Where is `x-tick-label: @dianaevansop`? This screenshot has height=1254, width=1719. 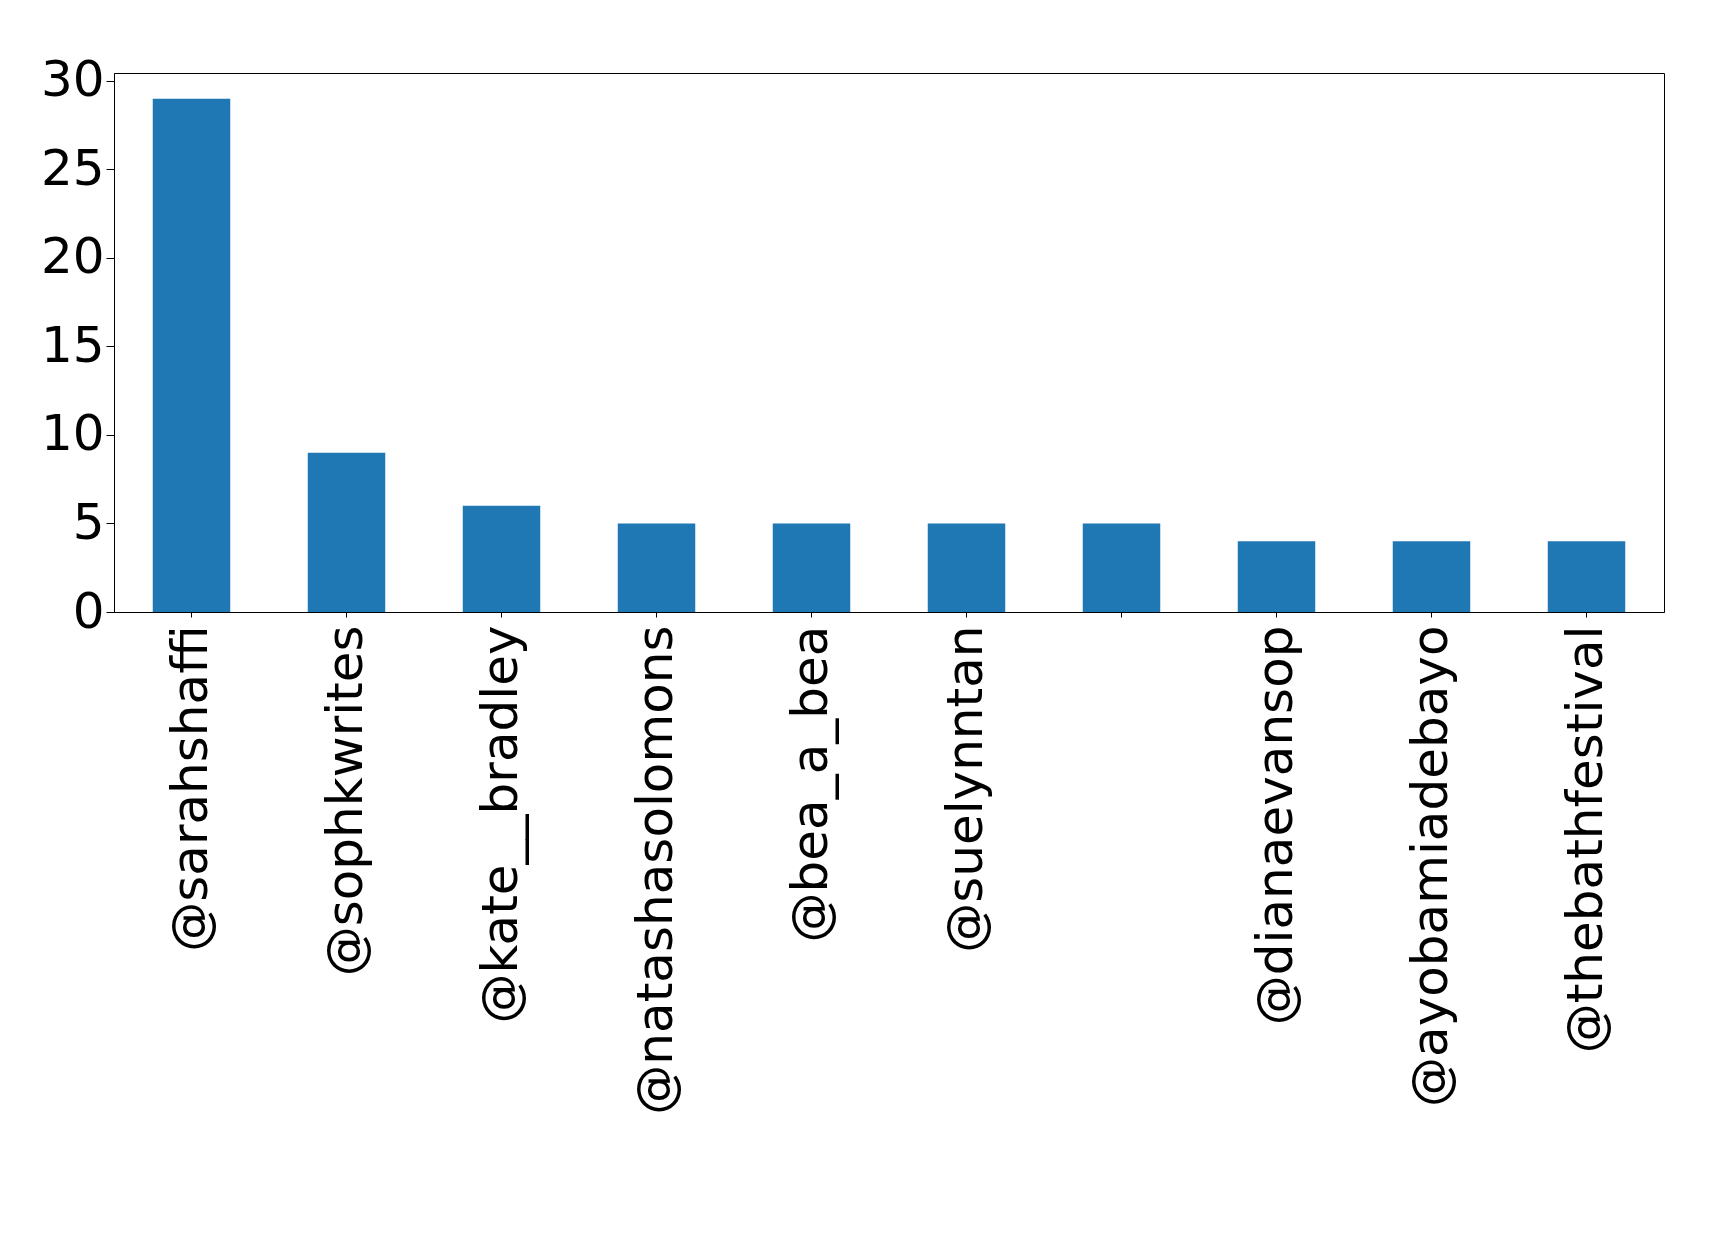 x-tick-label: @dianaevansop is located at coordinates (1274, 825).